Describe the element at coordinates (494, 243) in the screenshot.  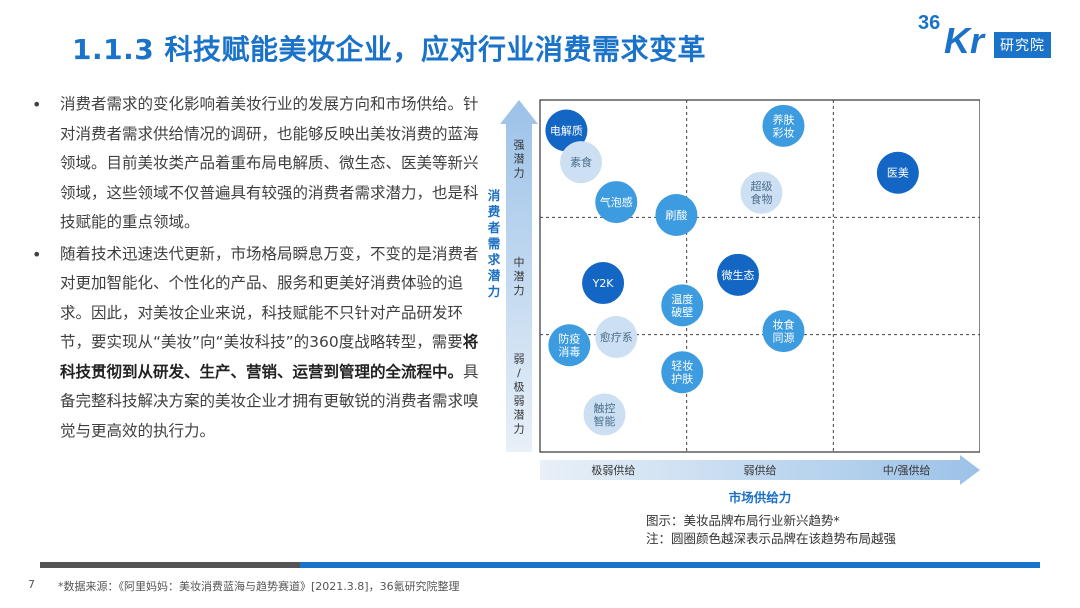
I see `y-axis-title: 消费者需求潜力` at that location.